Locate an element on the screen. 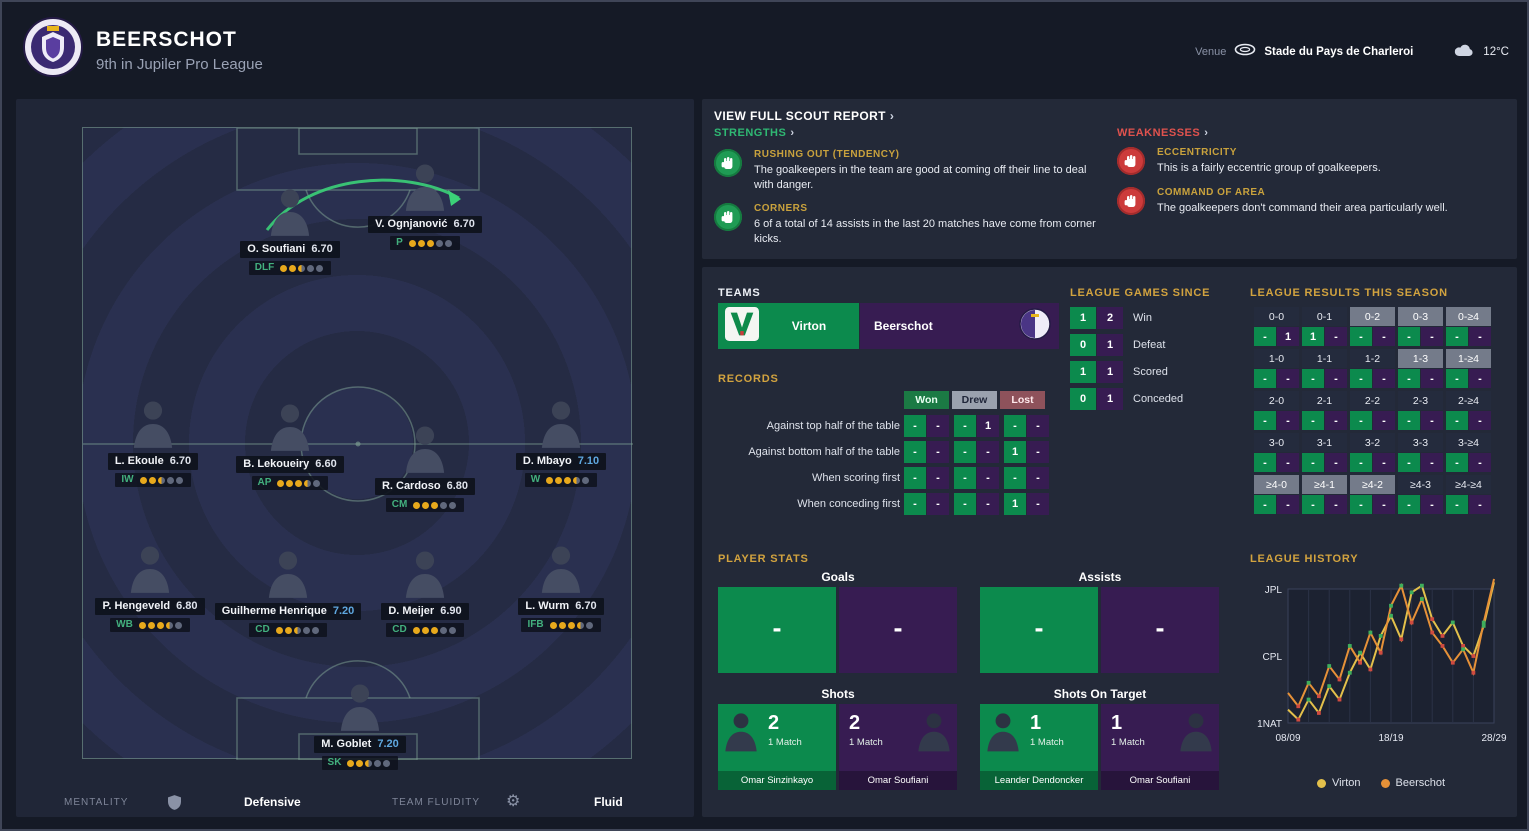  result-block: 3-0- - is located at coordinates (1276, 452).